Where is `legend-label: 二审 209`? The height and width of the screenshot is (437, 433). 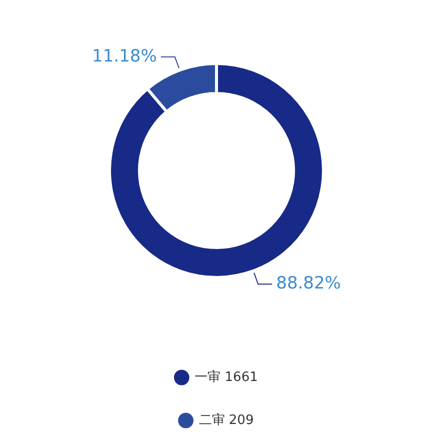
legend-label: 二审 209 is located at coordinates (226, 420).